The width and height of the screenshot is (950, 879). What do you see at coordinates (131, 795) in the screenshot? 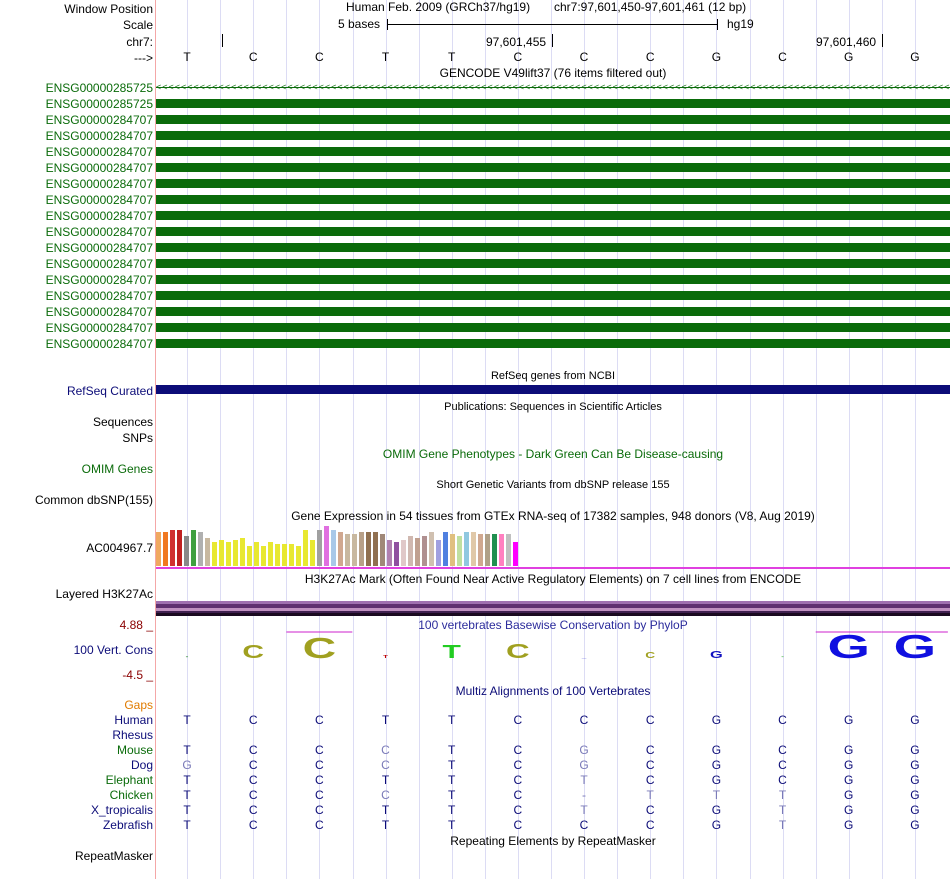
I see `species-label: Chicken` at bounding box center [131, 795].